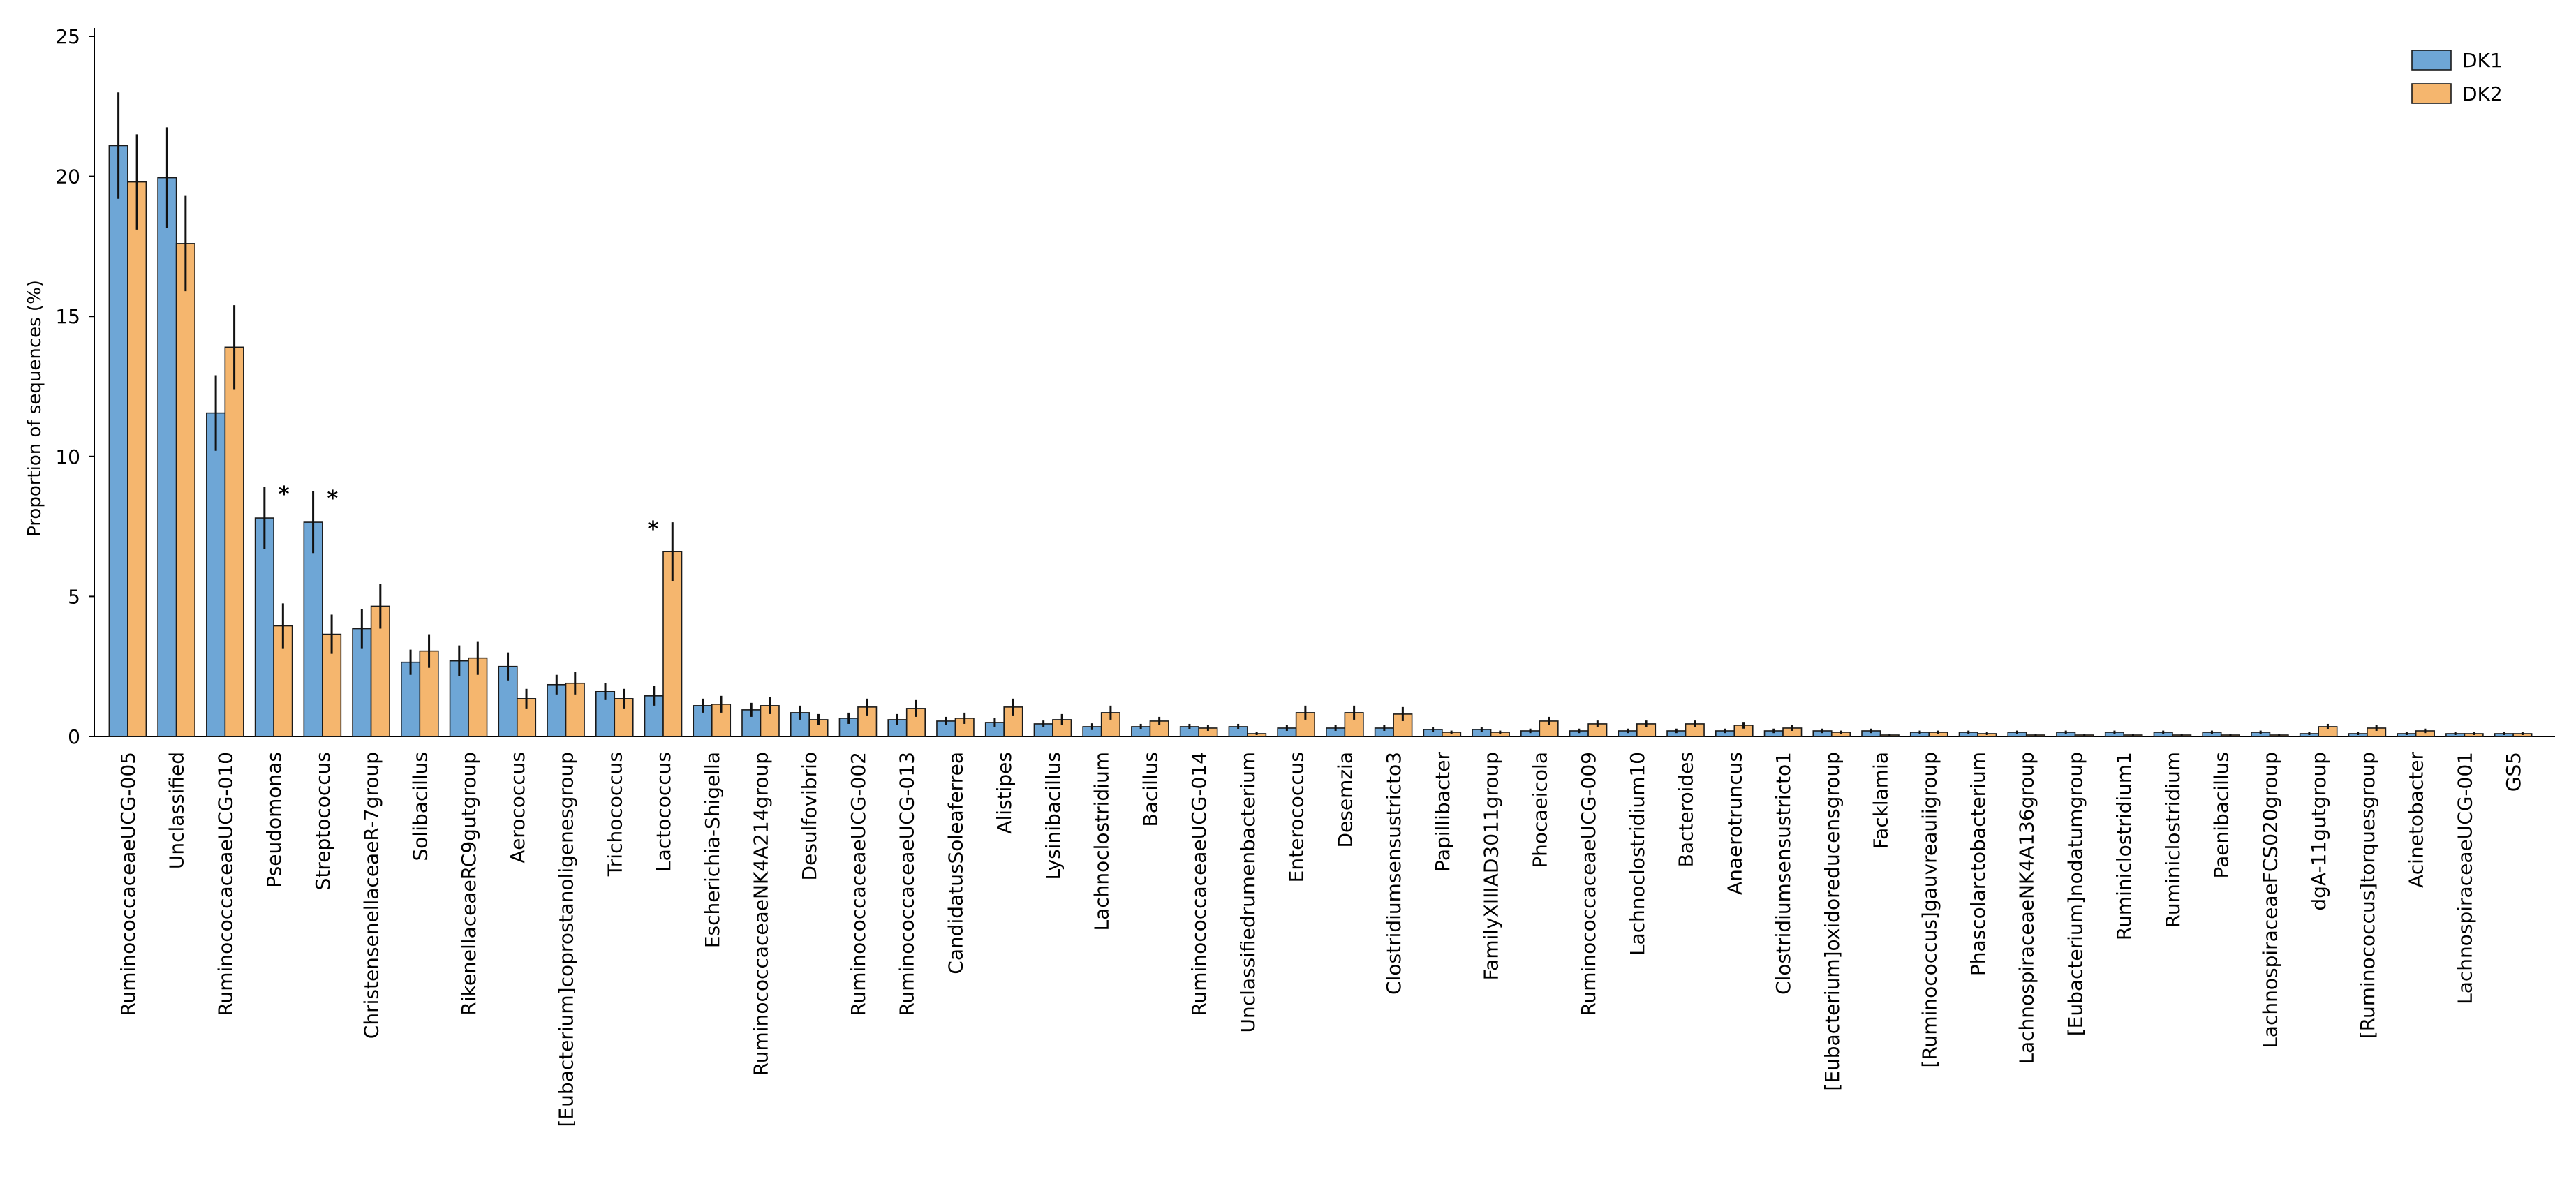  Describe the element at coordinates (322, 821) in the screenshot. I see `x-tick-label: Streptococcus` at that location.